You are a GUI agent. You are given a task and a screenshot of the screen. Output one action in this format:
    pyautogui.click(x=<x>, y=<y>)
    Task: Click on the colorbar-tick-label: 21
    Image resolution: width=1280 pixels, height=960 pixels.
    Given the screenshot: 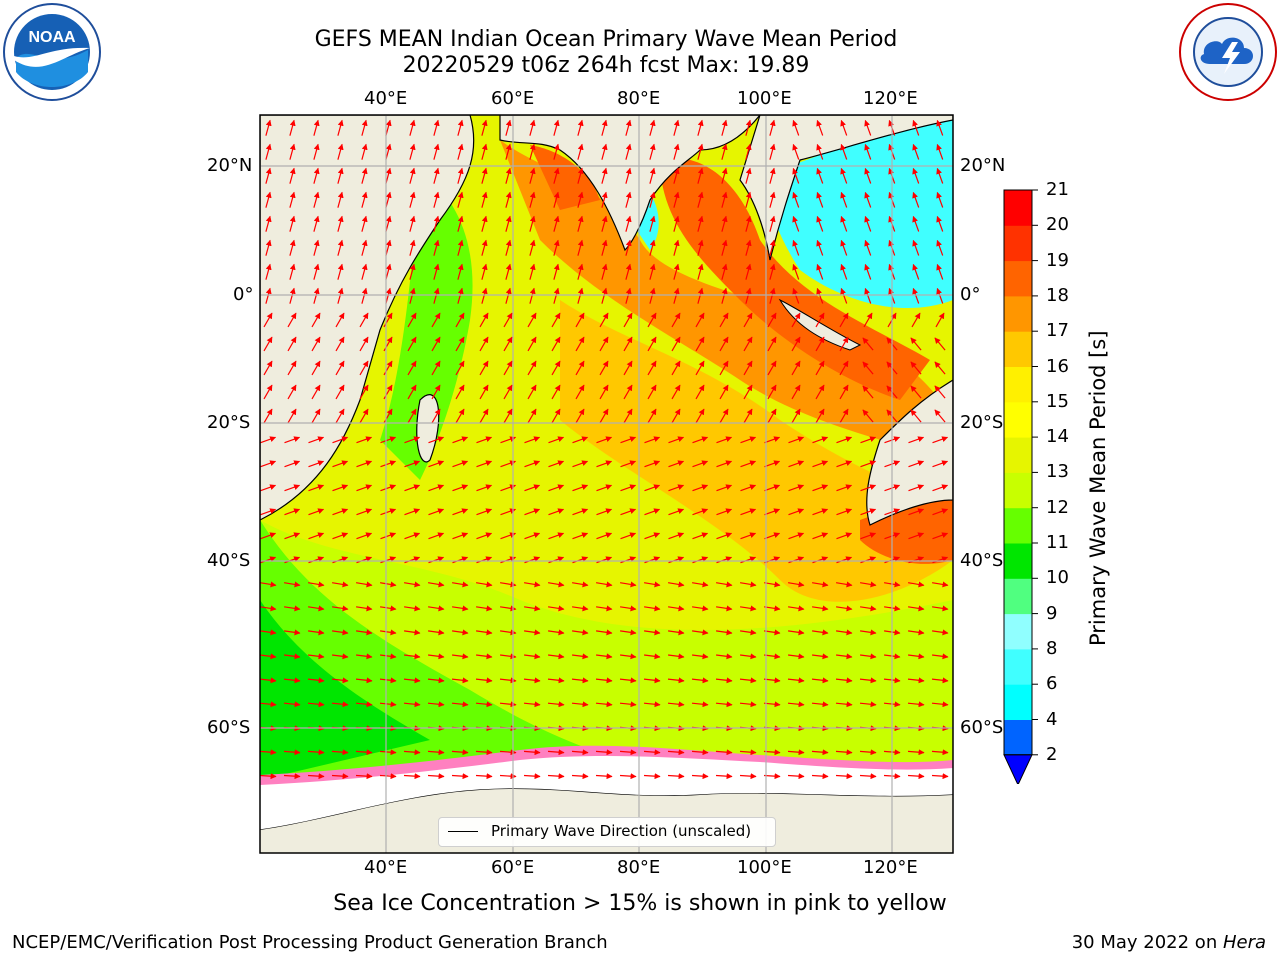 What is the action you would take?
    pyautogui.click(x=1057, y=189)
    